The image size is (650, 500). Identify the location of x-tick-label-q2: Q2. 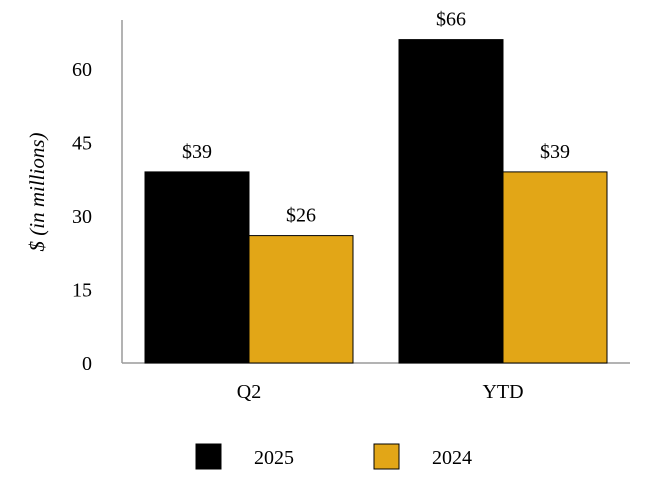
(249, 392).